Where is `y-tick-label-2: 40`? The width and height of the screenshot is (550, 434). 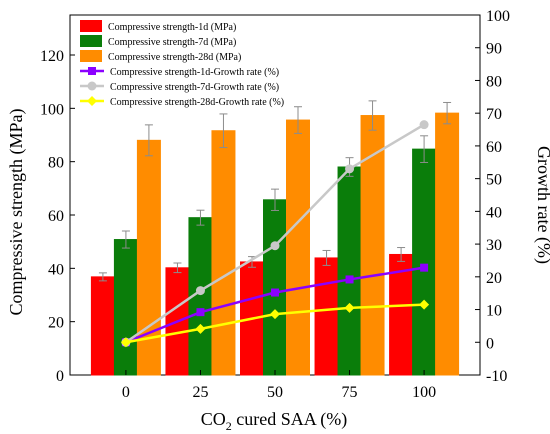 y-tick-label-2: 40 is located at coordinates (56, 269).